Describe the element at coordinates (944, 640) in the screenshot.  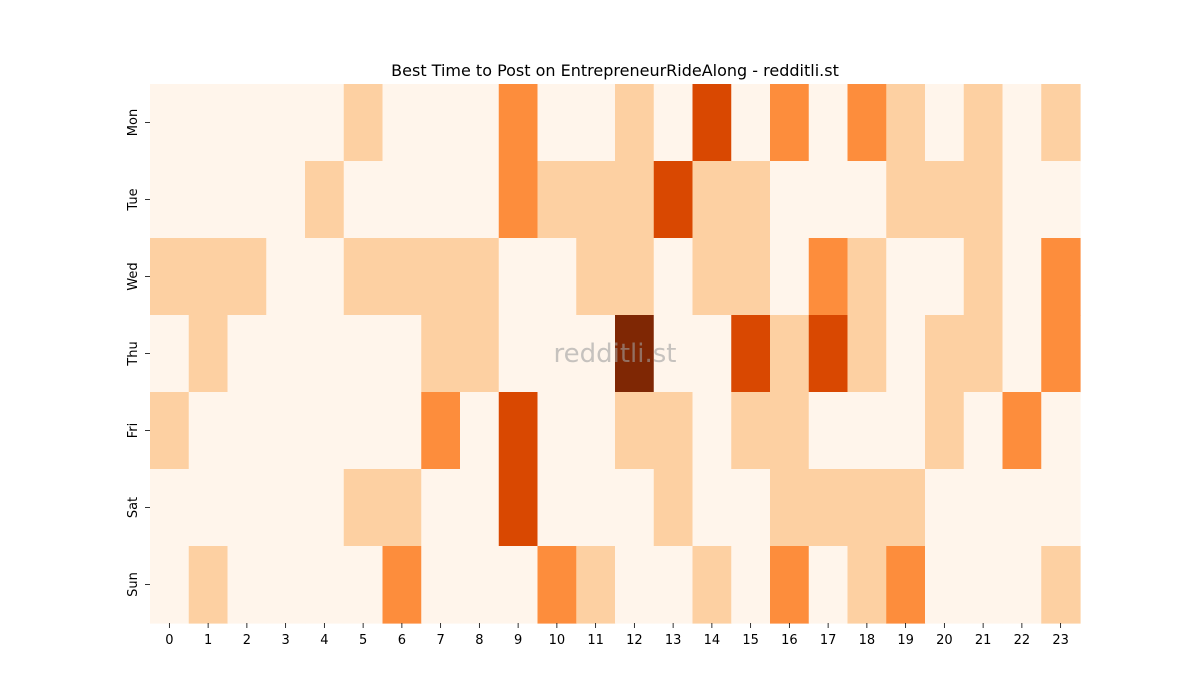
I see `x-tick-label: 20` at that location.